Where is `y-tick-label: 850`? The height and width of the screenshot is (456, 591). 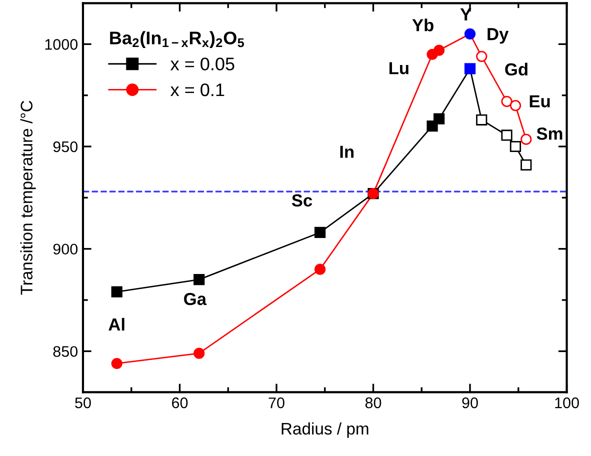 y-tick-label: 850 is located at coordinates (65, 351).